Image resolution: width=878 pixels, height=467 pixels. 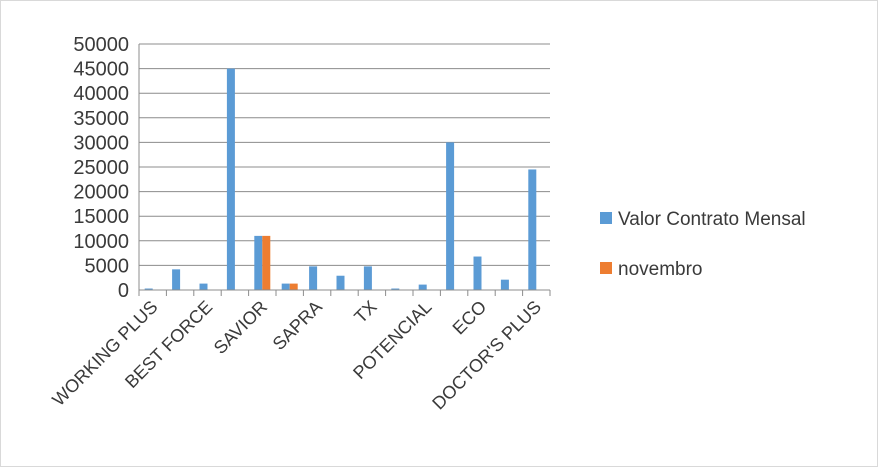 I want to click on y-tick-label: 35000, so click(x=101, y=119).